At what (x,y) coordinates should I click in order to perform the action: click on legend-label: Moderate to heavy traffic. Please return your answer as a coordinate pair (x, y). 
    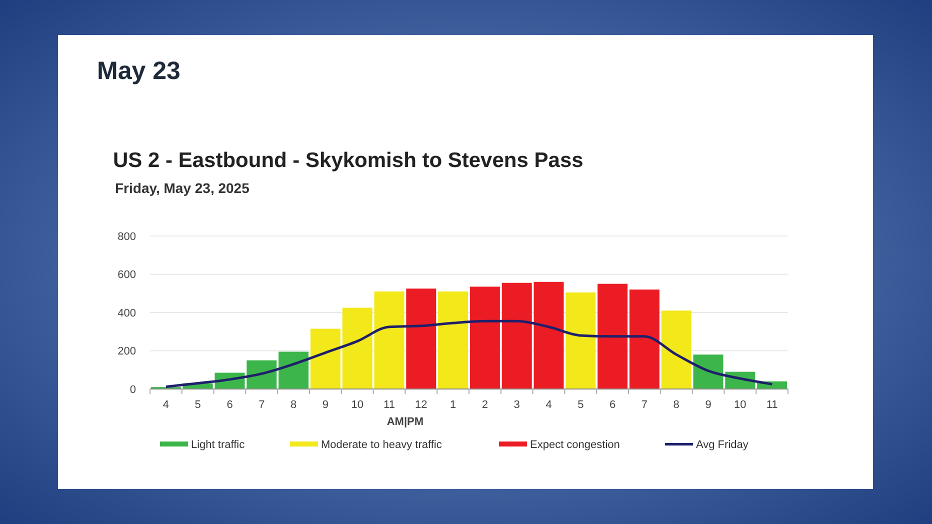
    Looking at the image, I should click on (381, 444).